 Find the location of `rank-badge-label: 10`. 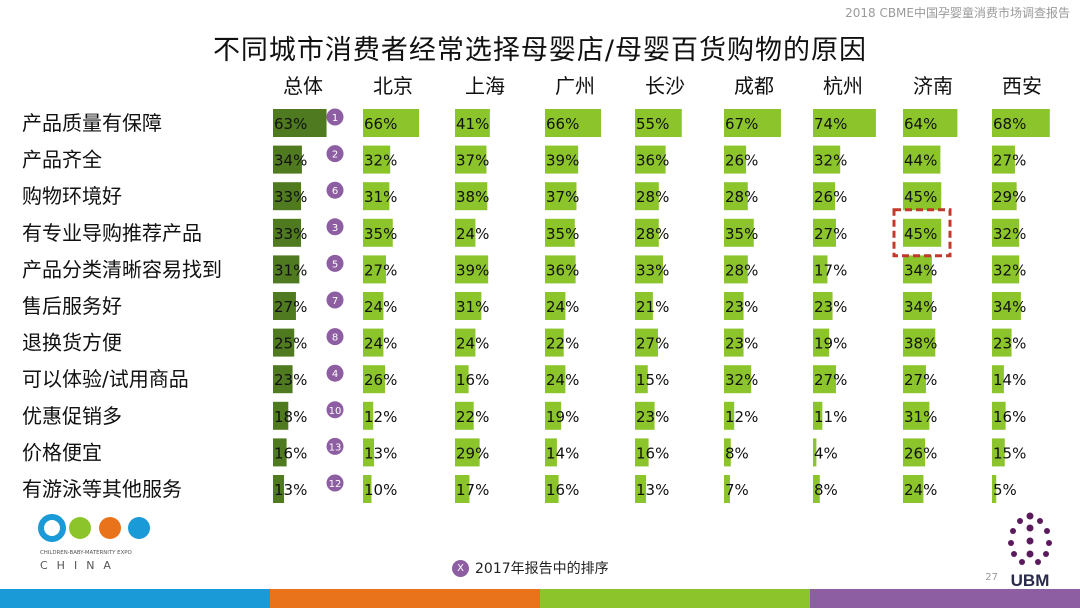

rank-badge-label: 10 is located at coordinates (335, 411).